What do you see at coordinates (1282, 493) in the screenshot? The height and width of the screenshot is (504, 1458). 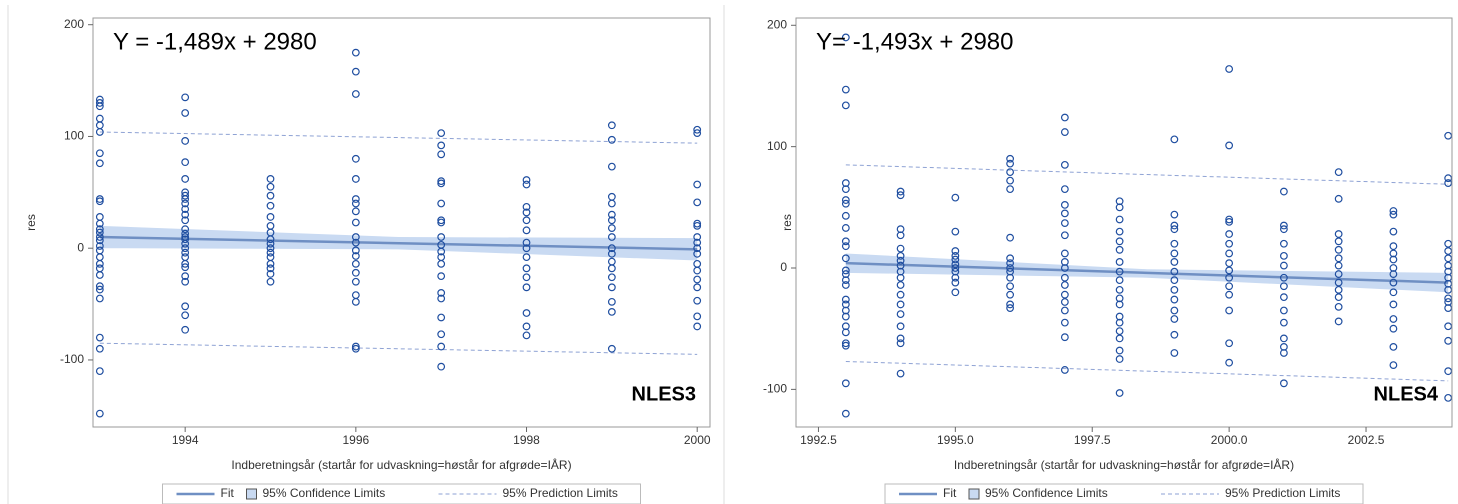 I see `legend-prediction: 95% Prediction Limits` at bounding box center [1282, 493].